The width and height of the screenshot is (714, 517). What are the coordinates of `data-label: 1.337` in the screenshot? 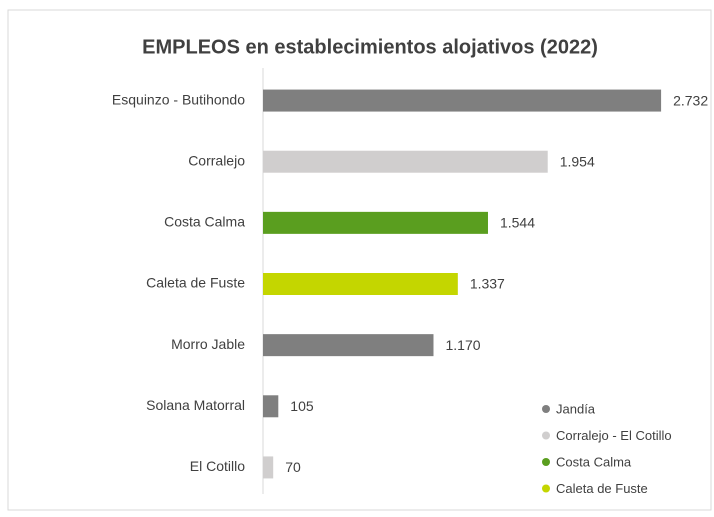 It's located at (487, 284).